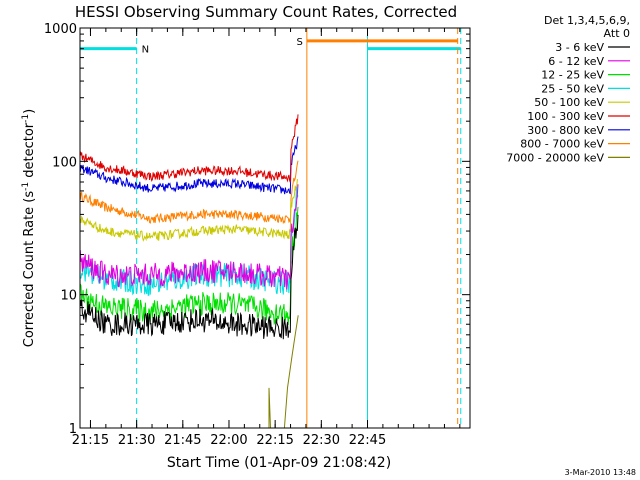 The width and height of the screenshot is (640, 480). Describe the element at coordinates (572, 75) in the screenshot. I see `legend-label: 12 - 25 keV` at that location.